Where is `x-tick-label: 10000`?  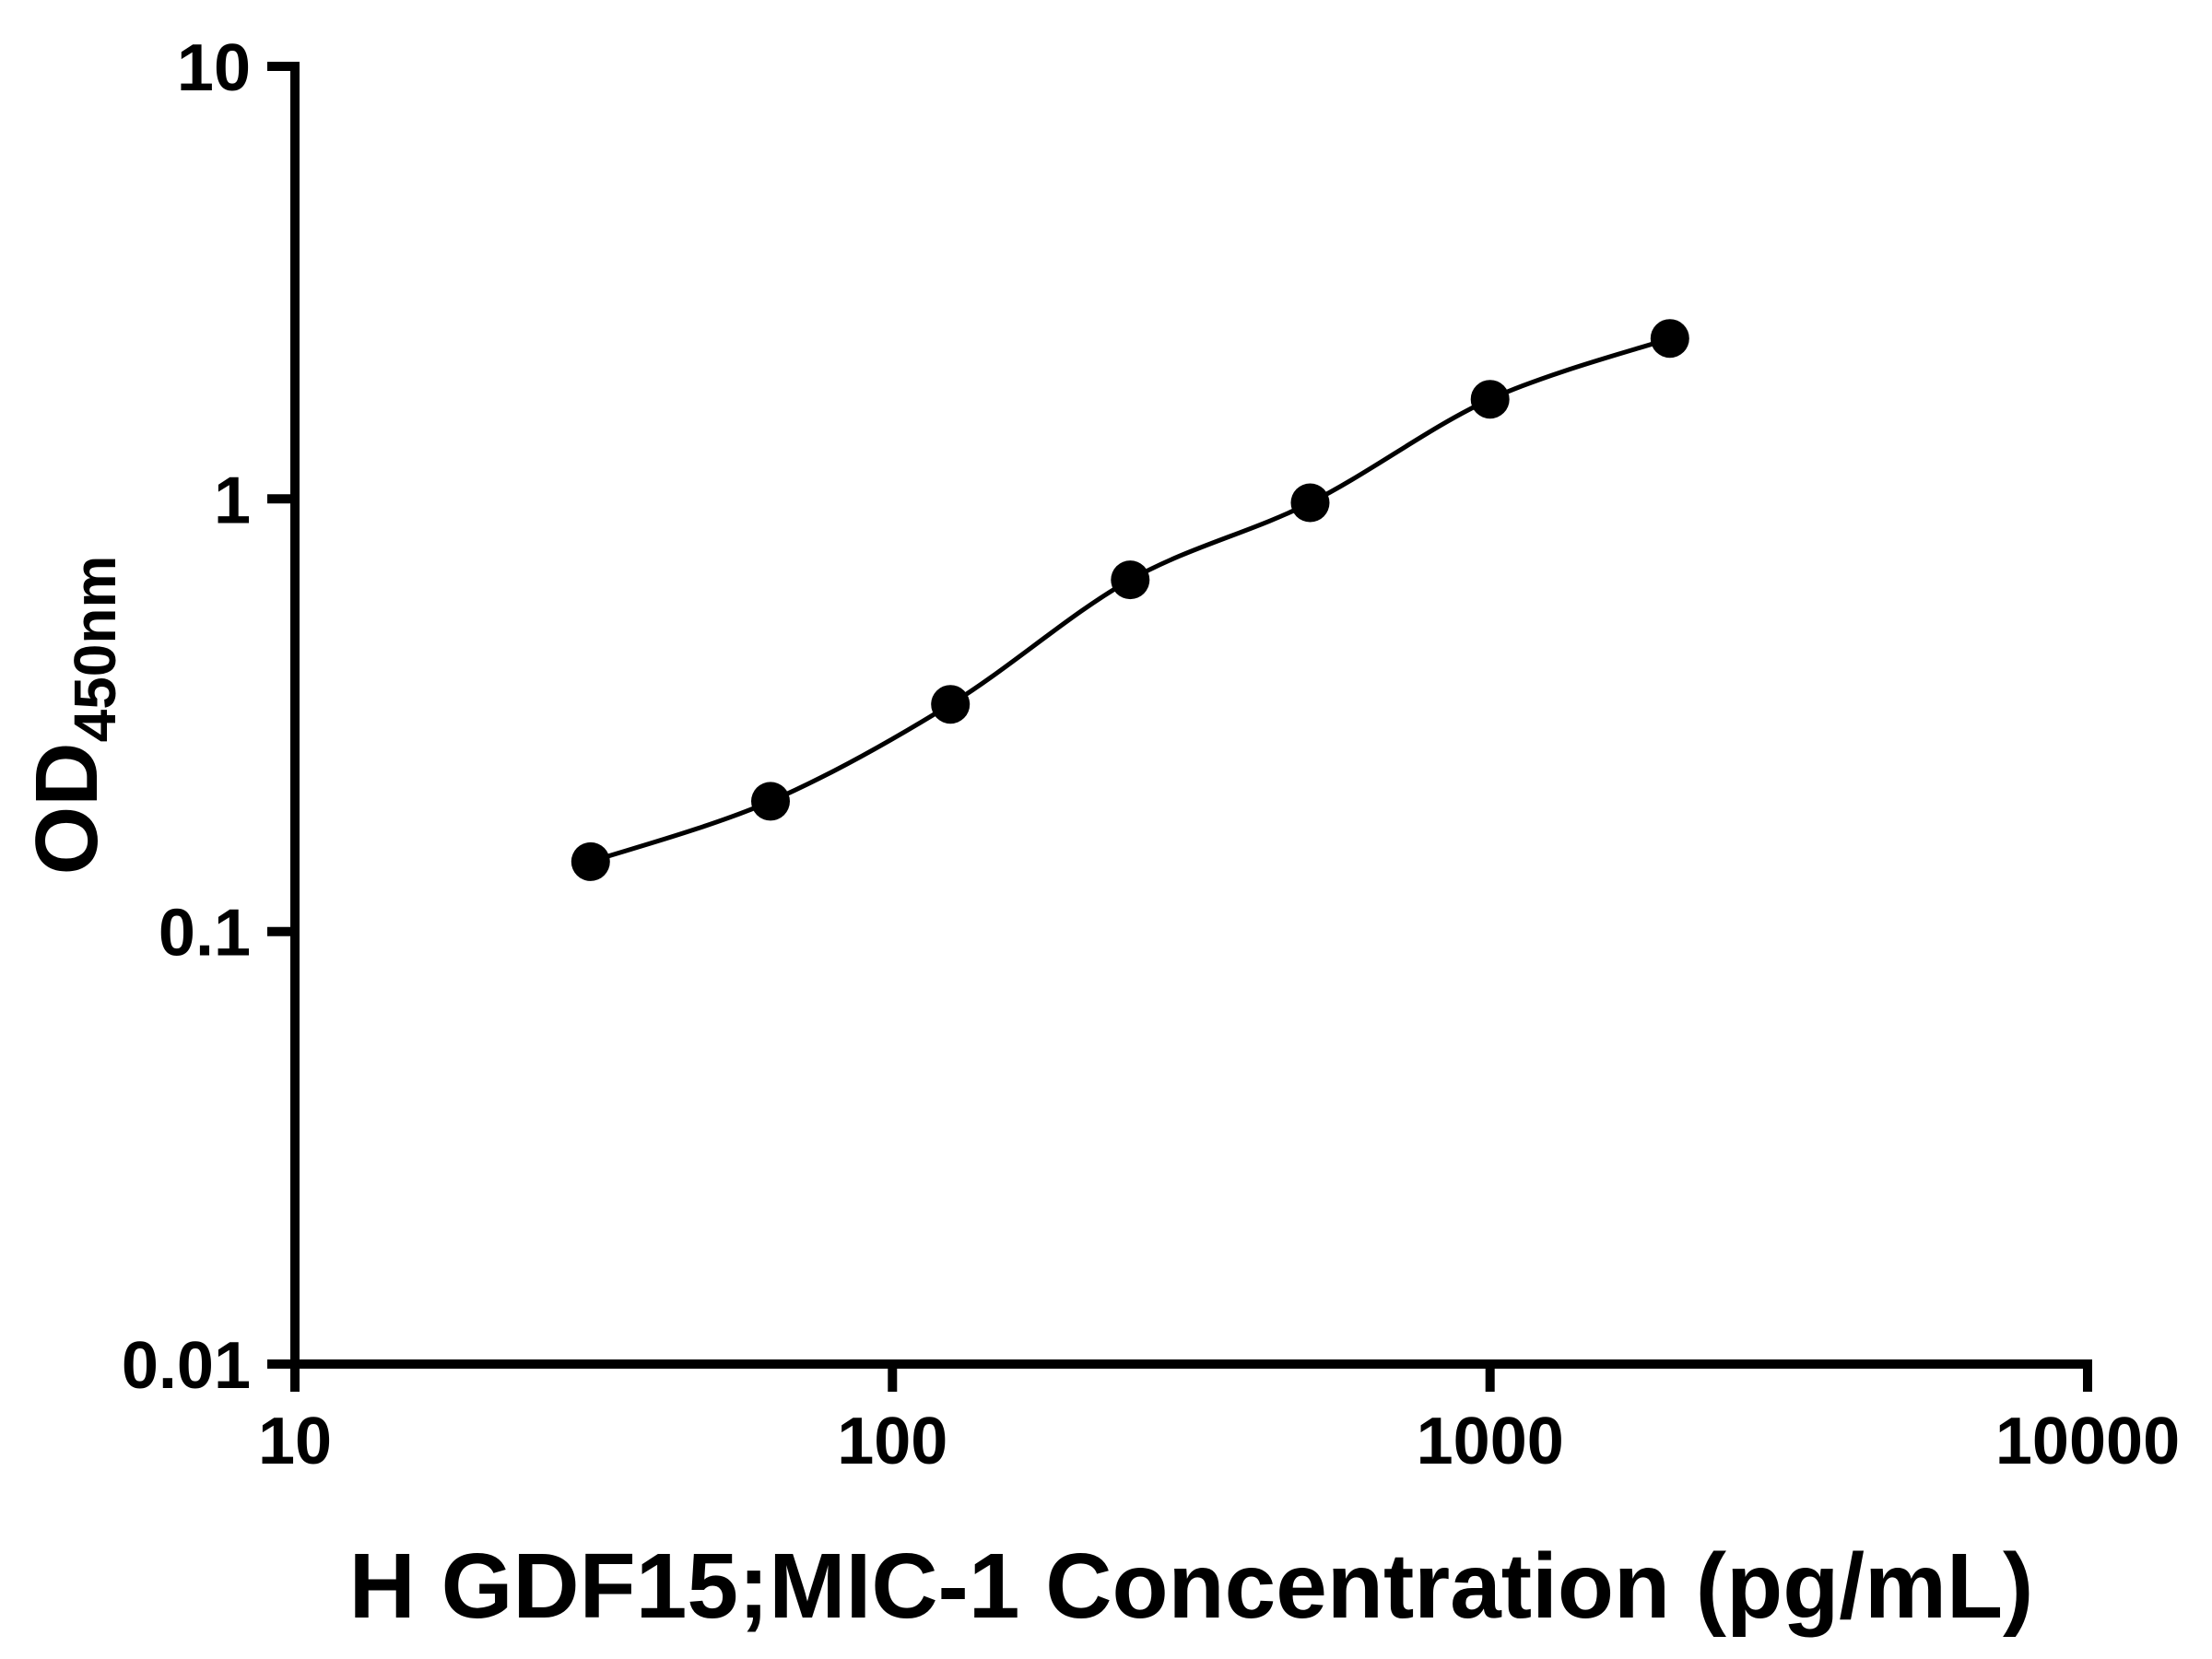 x-tick-label: 10000 is located at coordinates (2087, 1441).